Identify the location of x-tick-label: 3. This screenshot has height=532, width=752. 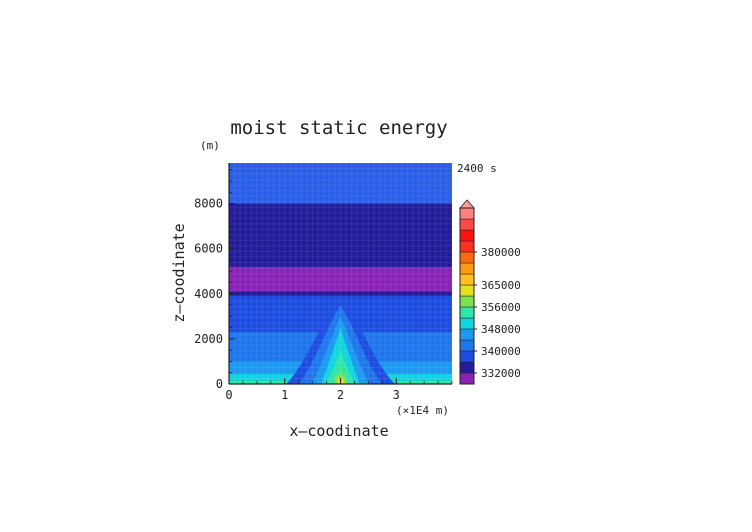
(396, 395).